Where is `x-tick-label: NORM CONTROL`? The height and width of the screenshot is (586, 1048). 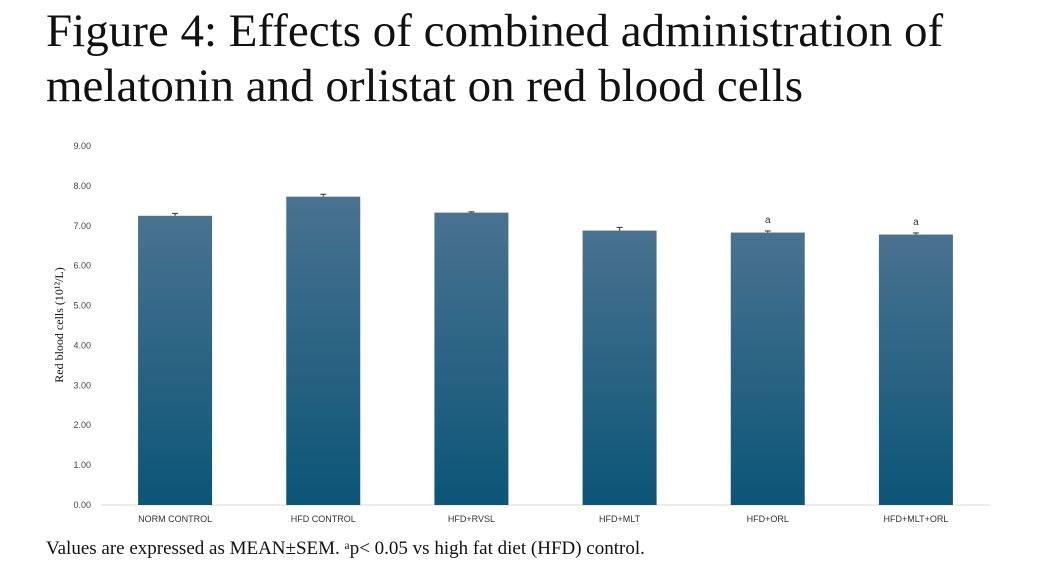
x-tick-label: NORM CONTROL is located at coordinates (175, 519).